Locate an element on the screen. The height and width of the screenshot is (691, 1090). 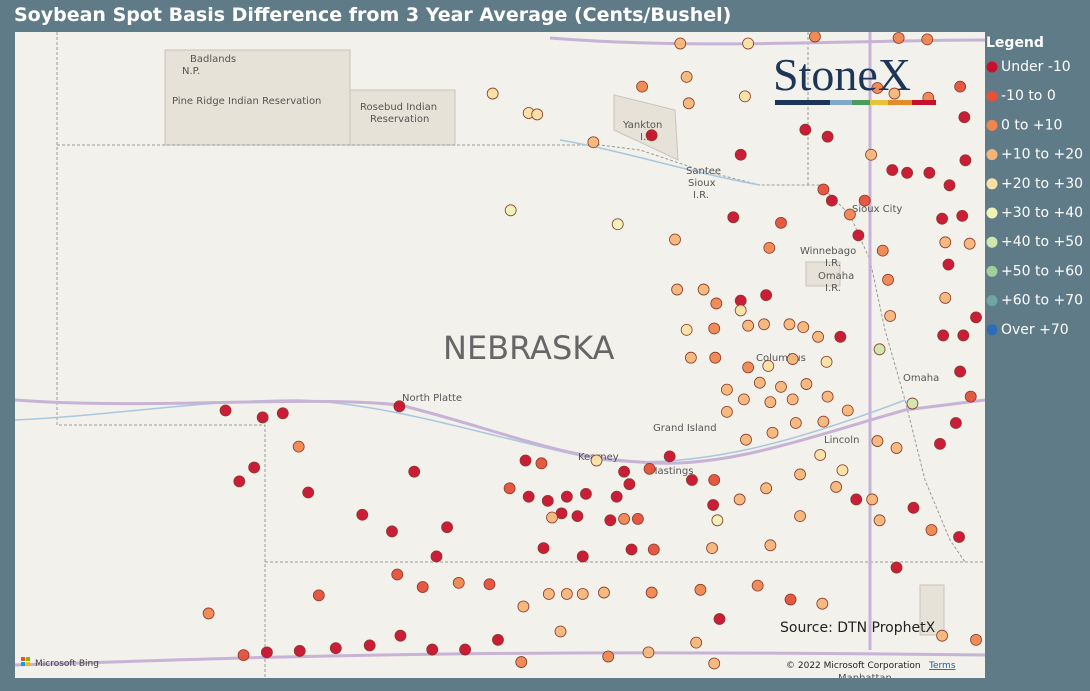
map-label: N.P. is located at coordinates (191, 71).